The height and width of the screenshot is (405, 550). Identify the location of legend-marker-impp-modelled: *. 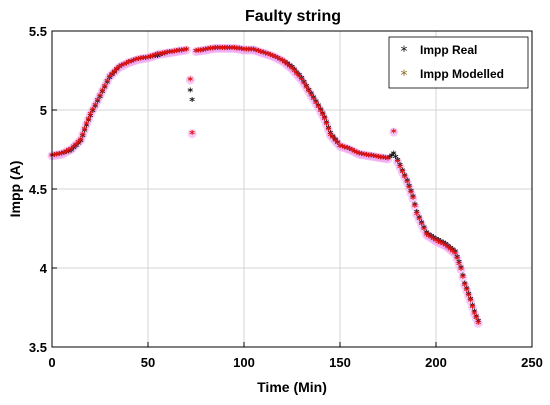
(404, 76).